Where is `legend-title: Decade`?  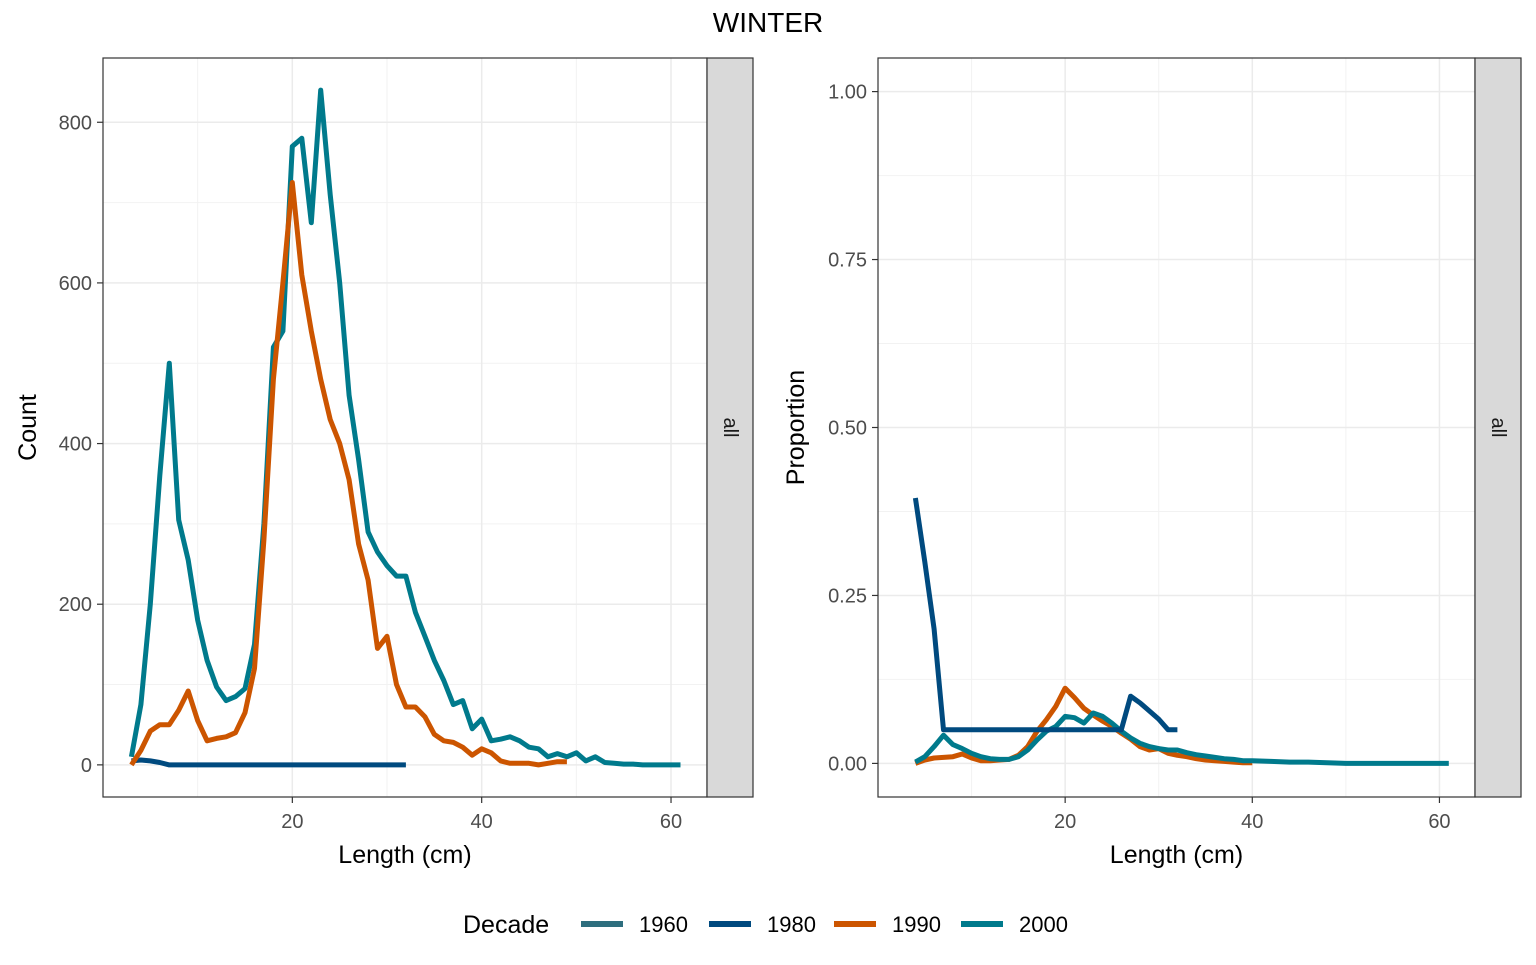
legend-title: Decade is located at coordinates (506, 925).